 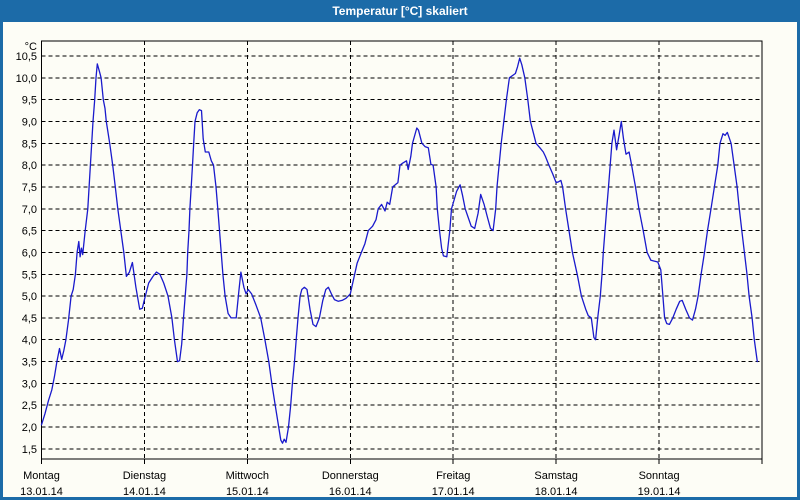 What do you see at coordinates (29, 297) in the screenshot?
I see `y-tick-label: 5,0` at bounding box center [29, 297].